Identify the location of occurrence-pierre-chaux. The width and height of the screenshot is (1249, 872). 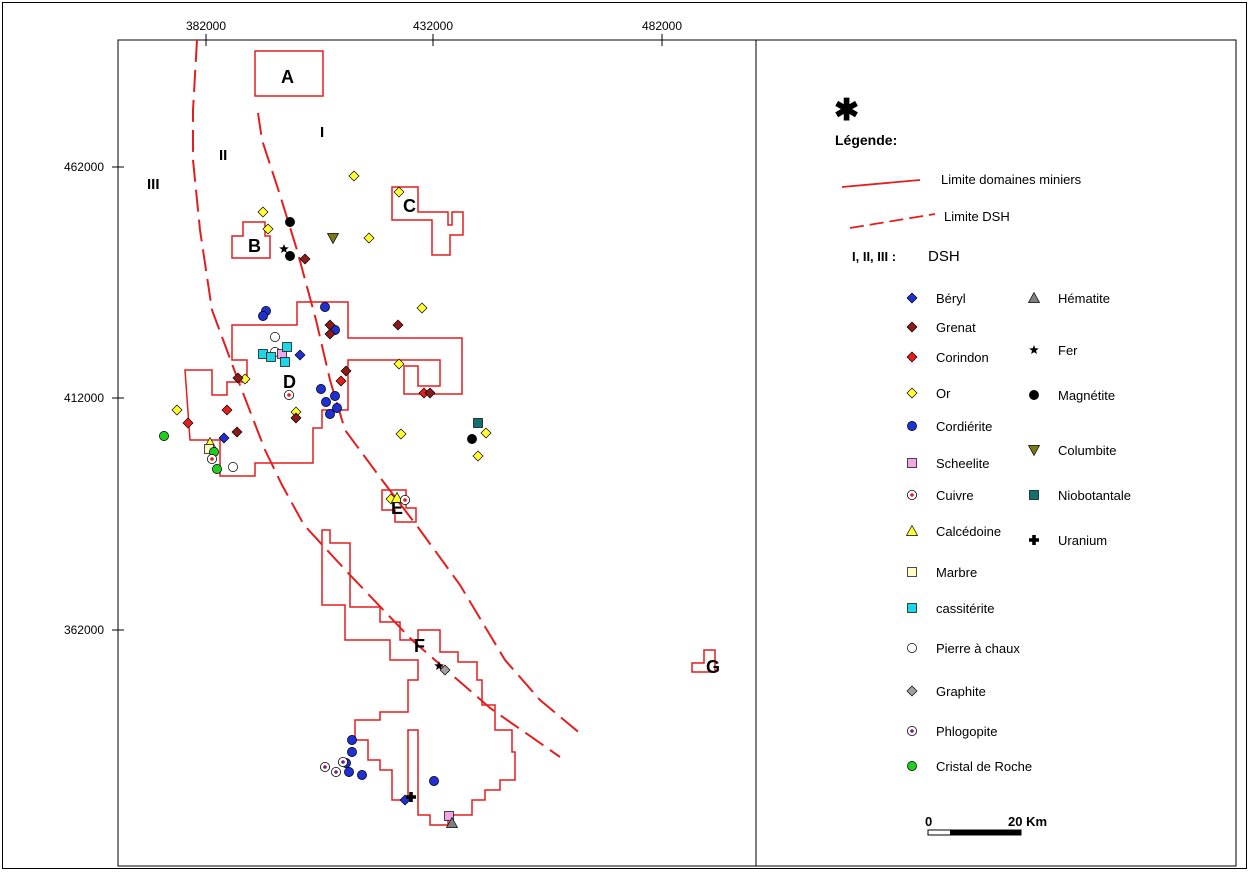
(233, 467).